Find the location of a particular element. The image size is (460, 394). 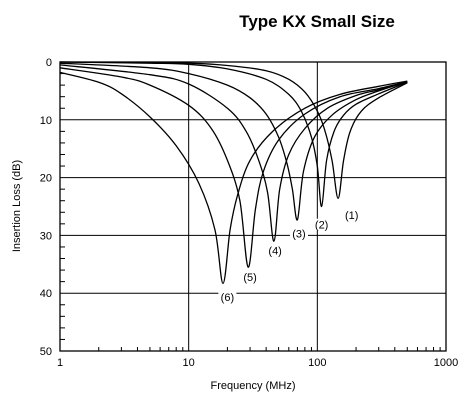

curve-label: (2) is located at coordinates (321, 226).